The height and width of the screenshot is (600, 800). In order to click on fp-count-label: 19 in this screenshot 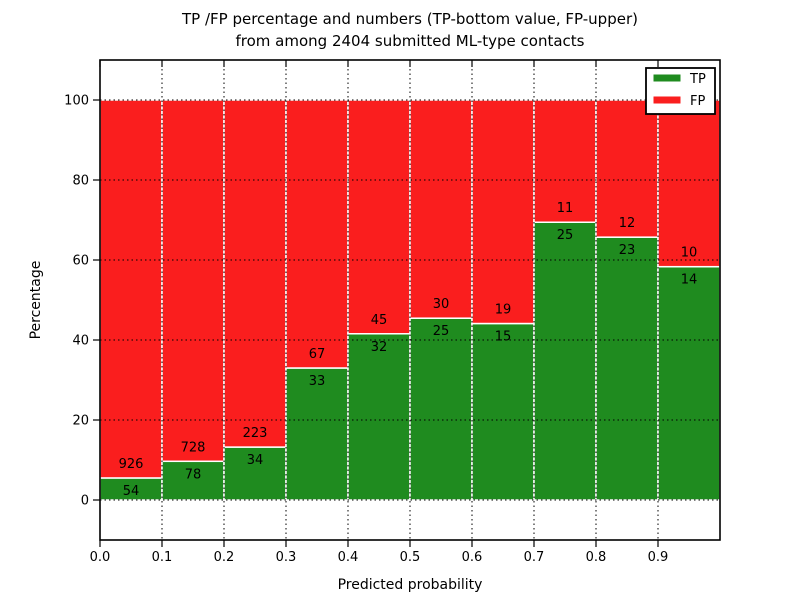, I will do `click(503, 310)`.